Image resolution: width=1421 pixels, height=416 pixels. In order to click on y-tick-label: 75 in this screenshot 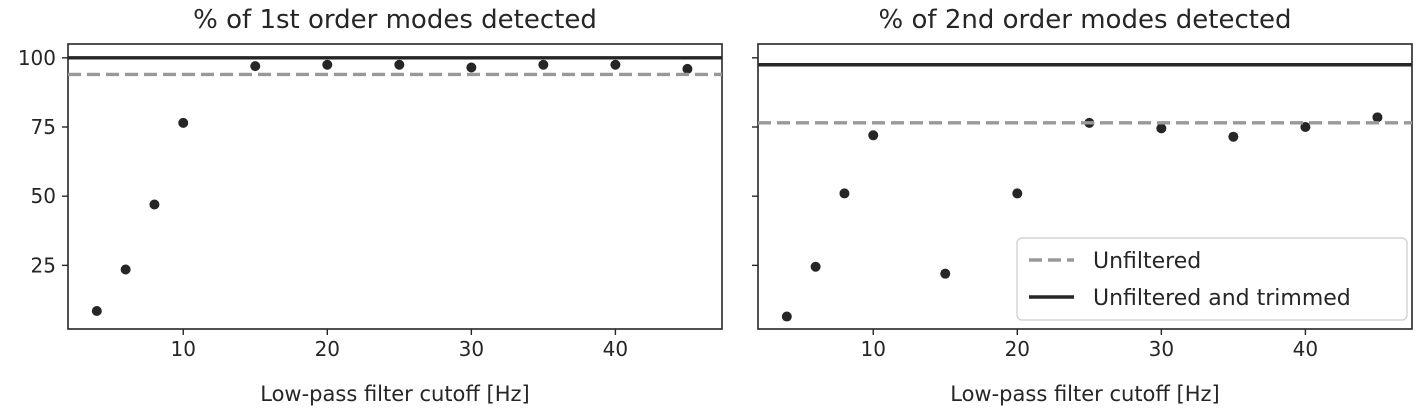, I will do `click(43, 127)`.